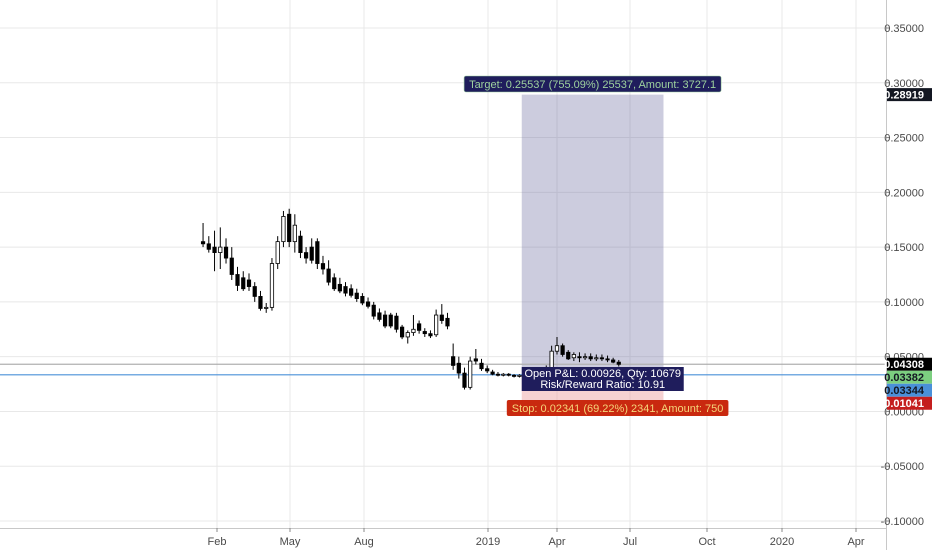  Describe the element at coordinates (904, 139) in the screenshot. I see `y-tick-label: 0.25000` at that location.